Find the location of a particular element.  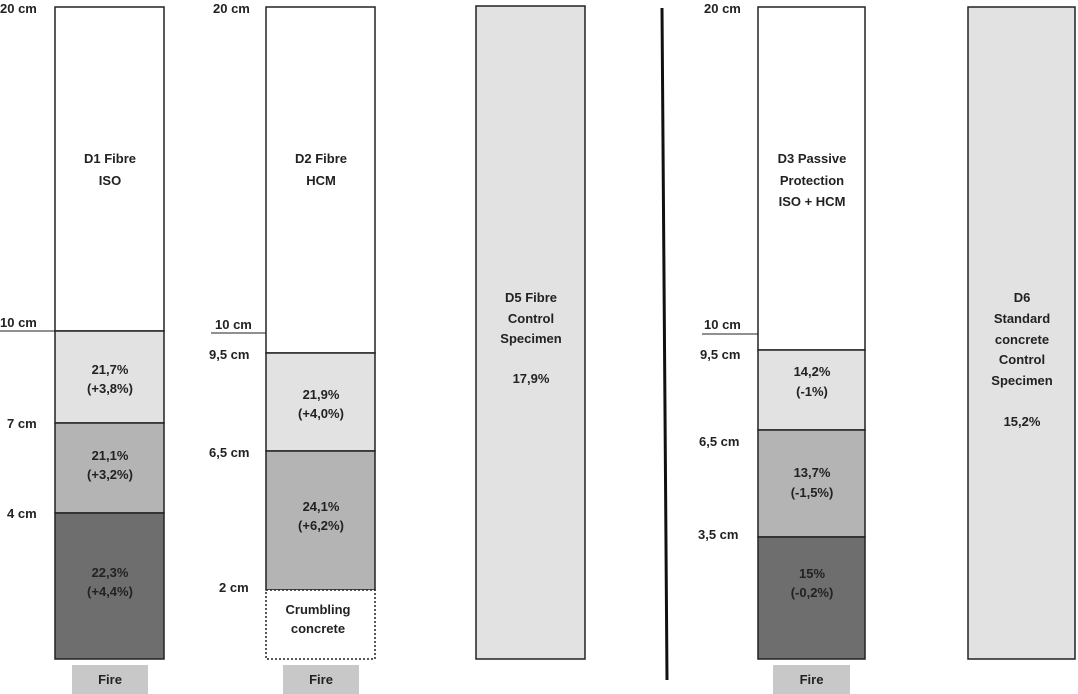

d1-zone-2-value: 21,1% is located at coordinates (110, 455).